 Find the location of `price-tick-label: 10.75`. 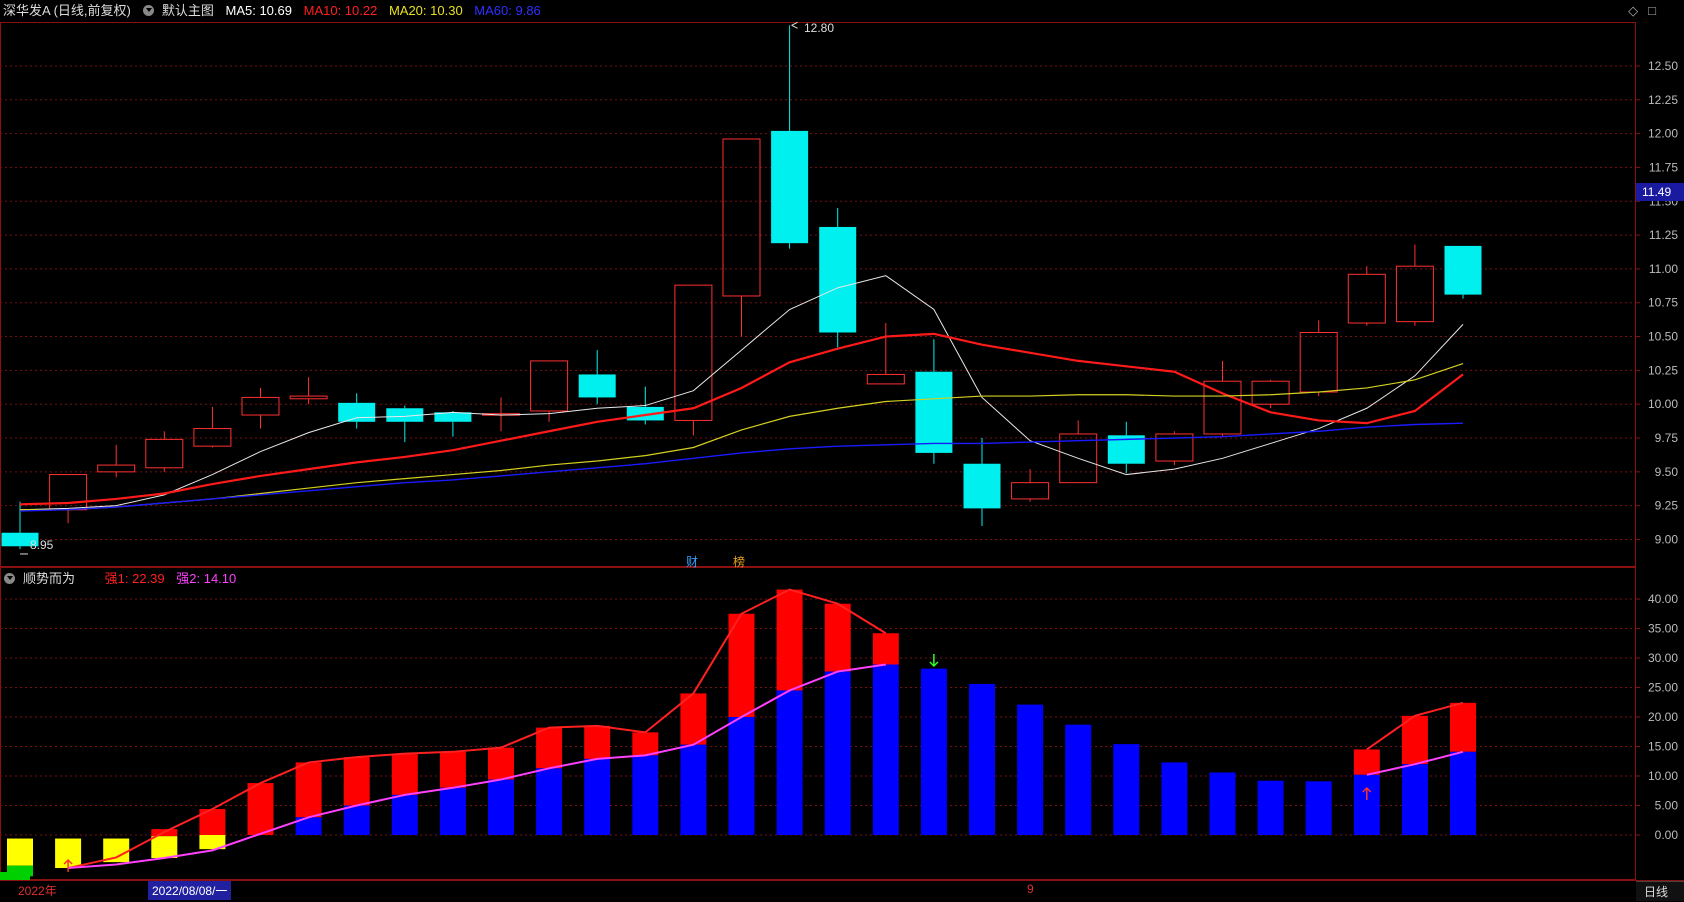

price-tick-label: 10.75 is located at coordinates (1663, 303).